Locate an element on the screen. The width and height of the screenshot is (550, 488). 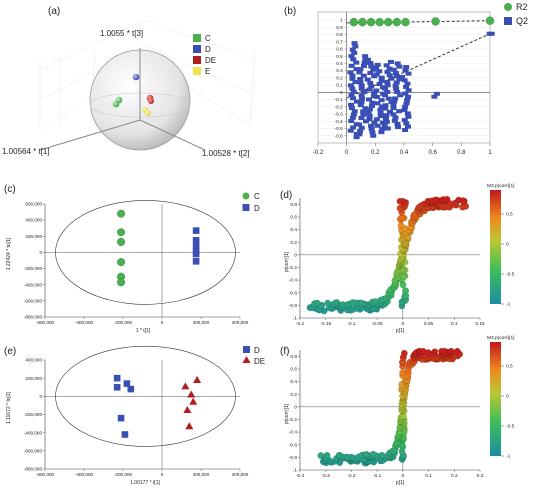
panel-c-marks is located at coordinates (158, 248).